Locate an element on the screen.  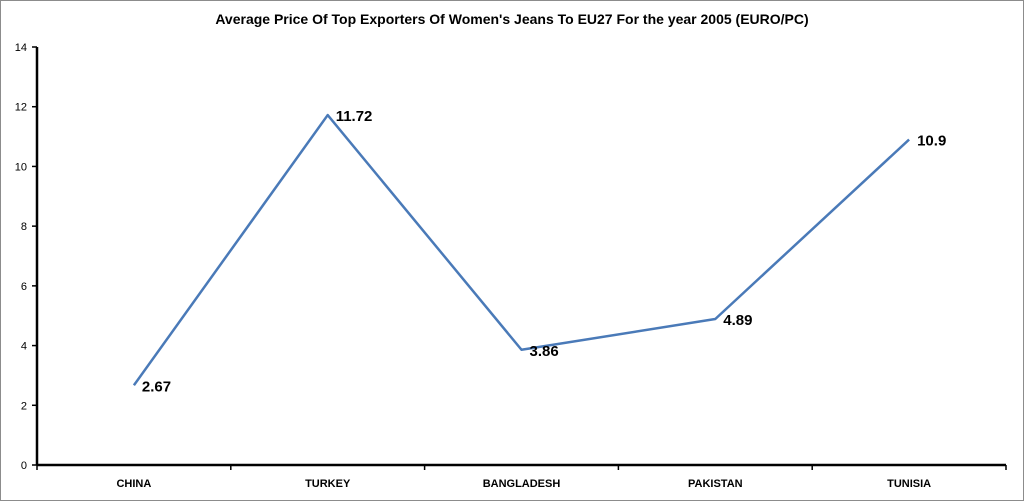
y-tick-label: 12 is located at coordinates (21, 108).